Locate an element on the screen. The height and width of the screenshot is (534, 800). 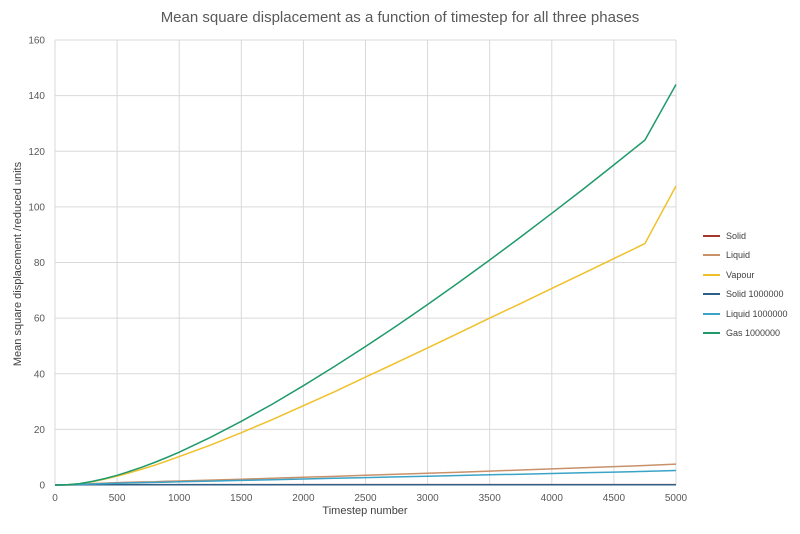
legend-item: Vapour is located at coordinates (745, 275).